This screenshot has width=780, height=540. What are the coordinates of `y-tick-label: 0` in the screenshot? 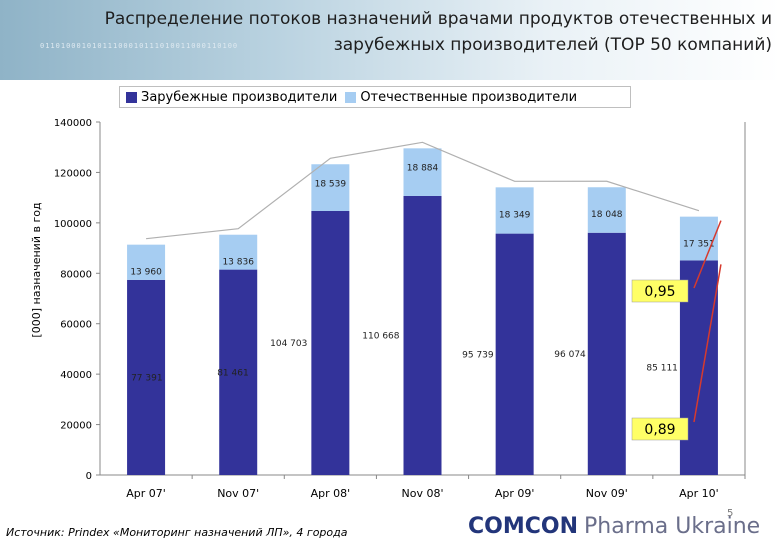 It's located at (89, 476).